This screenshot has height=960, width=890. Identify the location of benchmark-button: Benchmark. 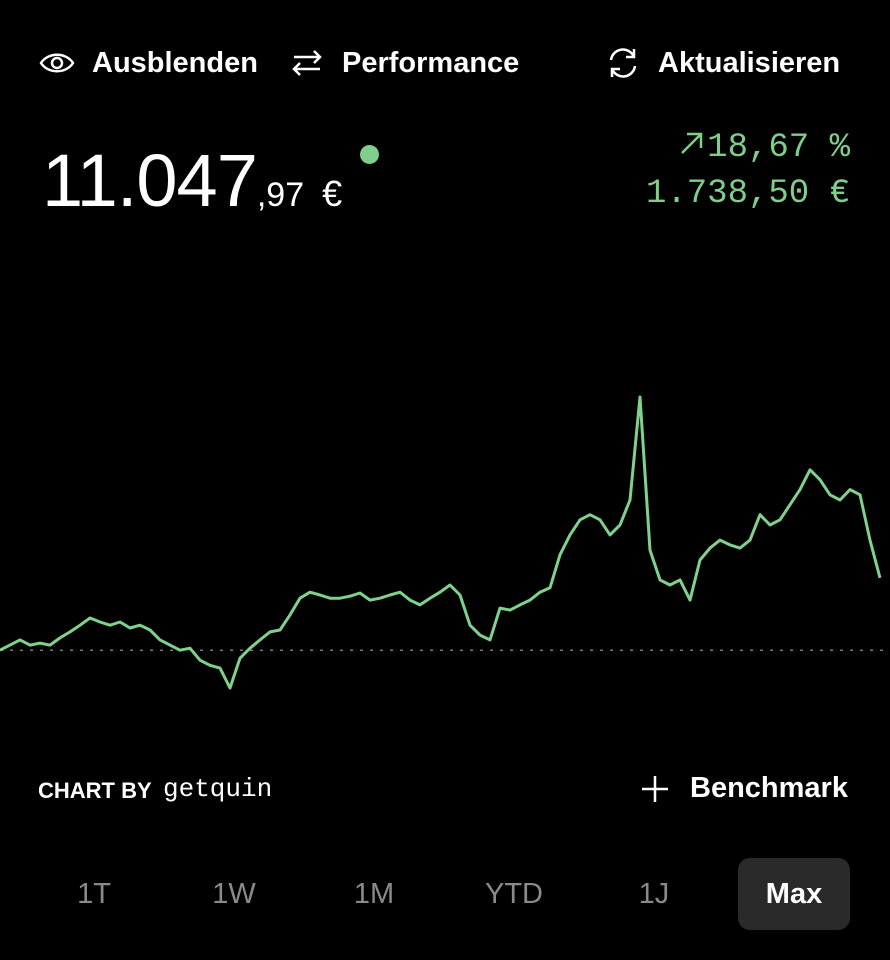
(744, 788).